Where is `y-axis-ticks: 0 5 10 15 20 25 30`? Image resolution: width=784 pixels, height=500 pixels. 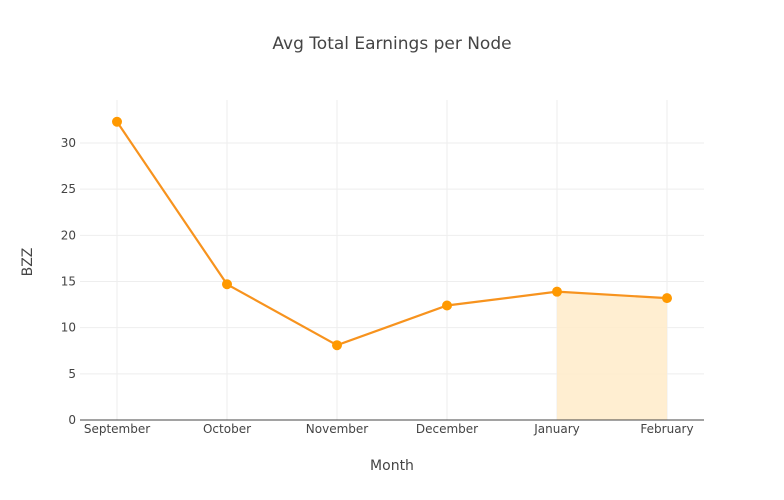
y-axis-ticks: 0 5 10 15 20 25 30 is located at coordinates (68, 281).